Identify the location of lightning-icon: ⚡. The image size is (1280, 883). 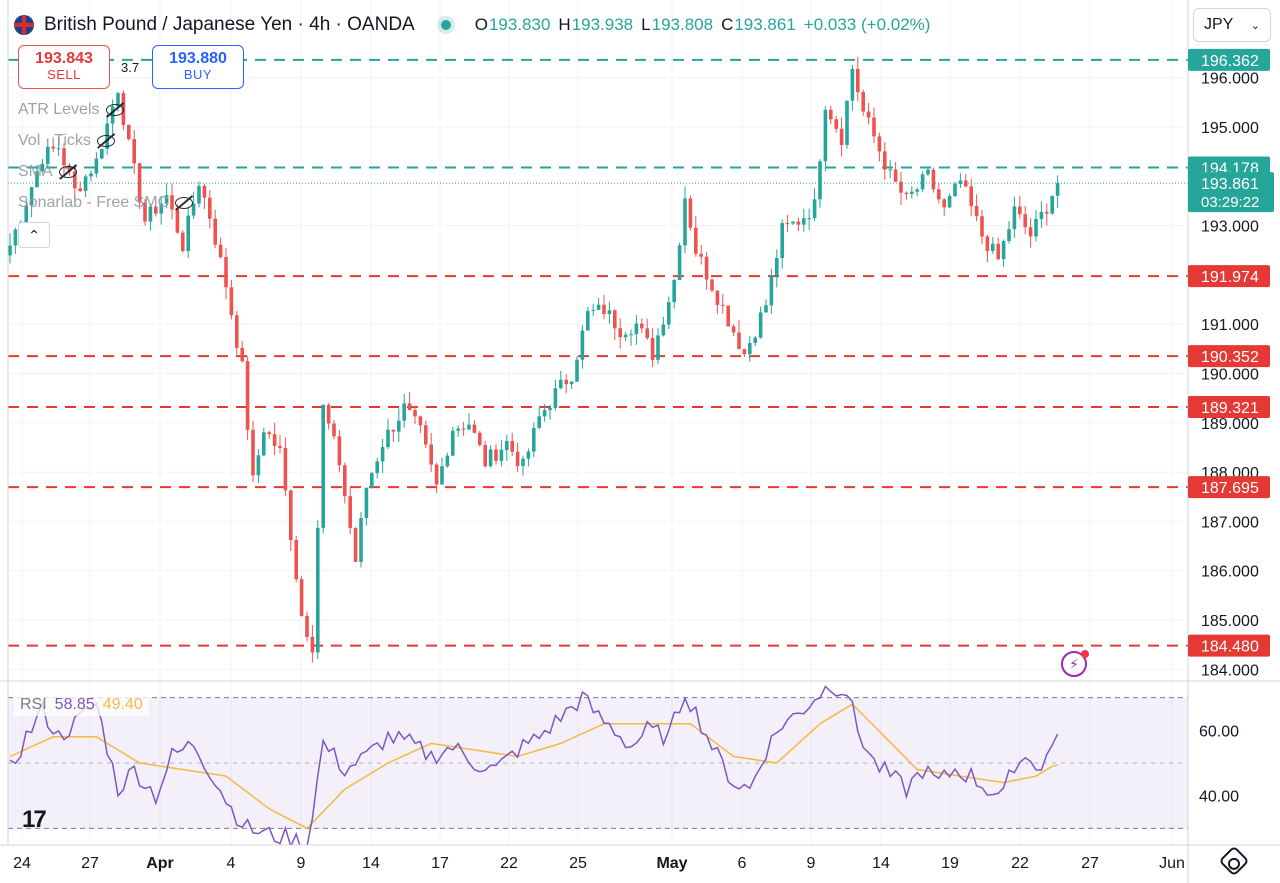
(1075, 663).